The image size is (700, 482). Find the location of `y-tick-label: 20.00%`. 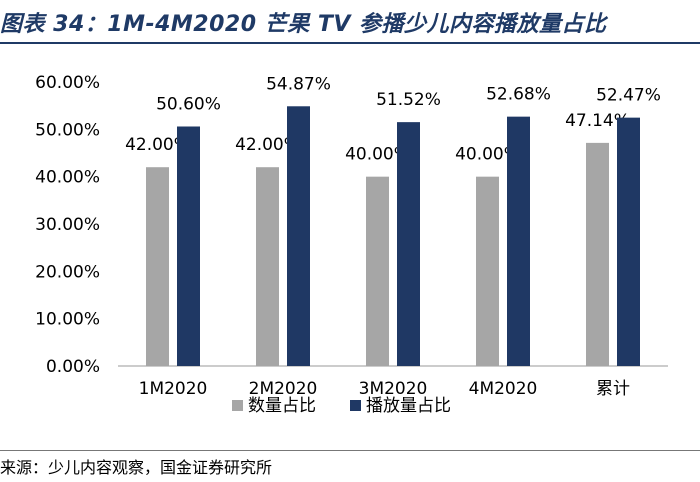

y-tick-label: 20.00% is located at coordinates (67, 272).